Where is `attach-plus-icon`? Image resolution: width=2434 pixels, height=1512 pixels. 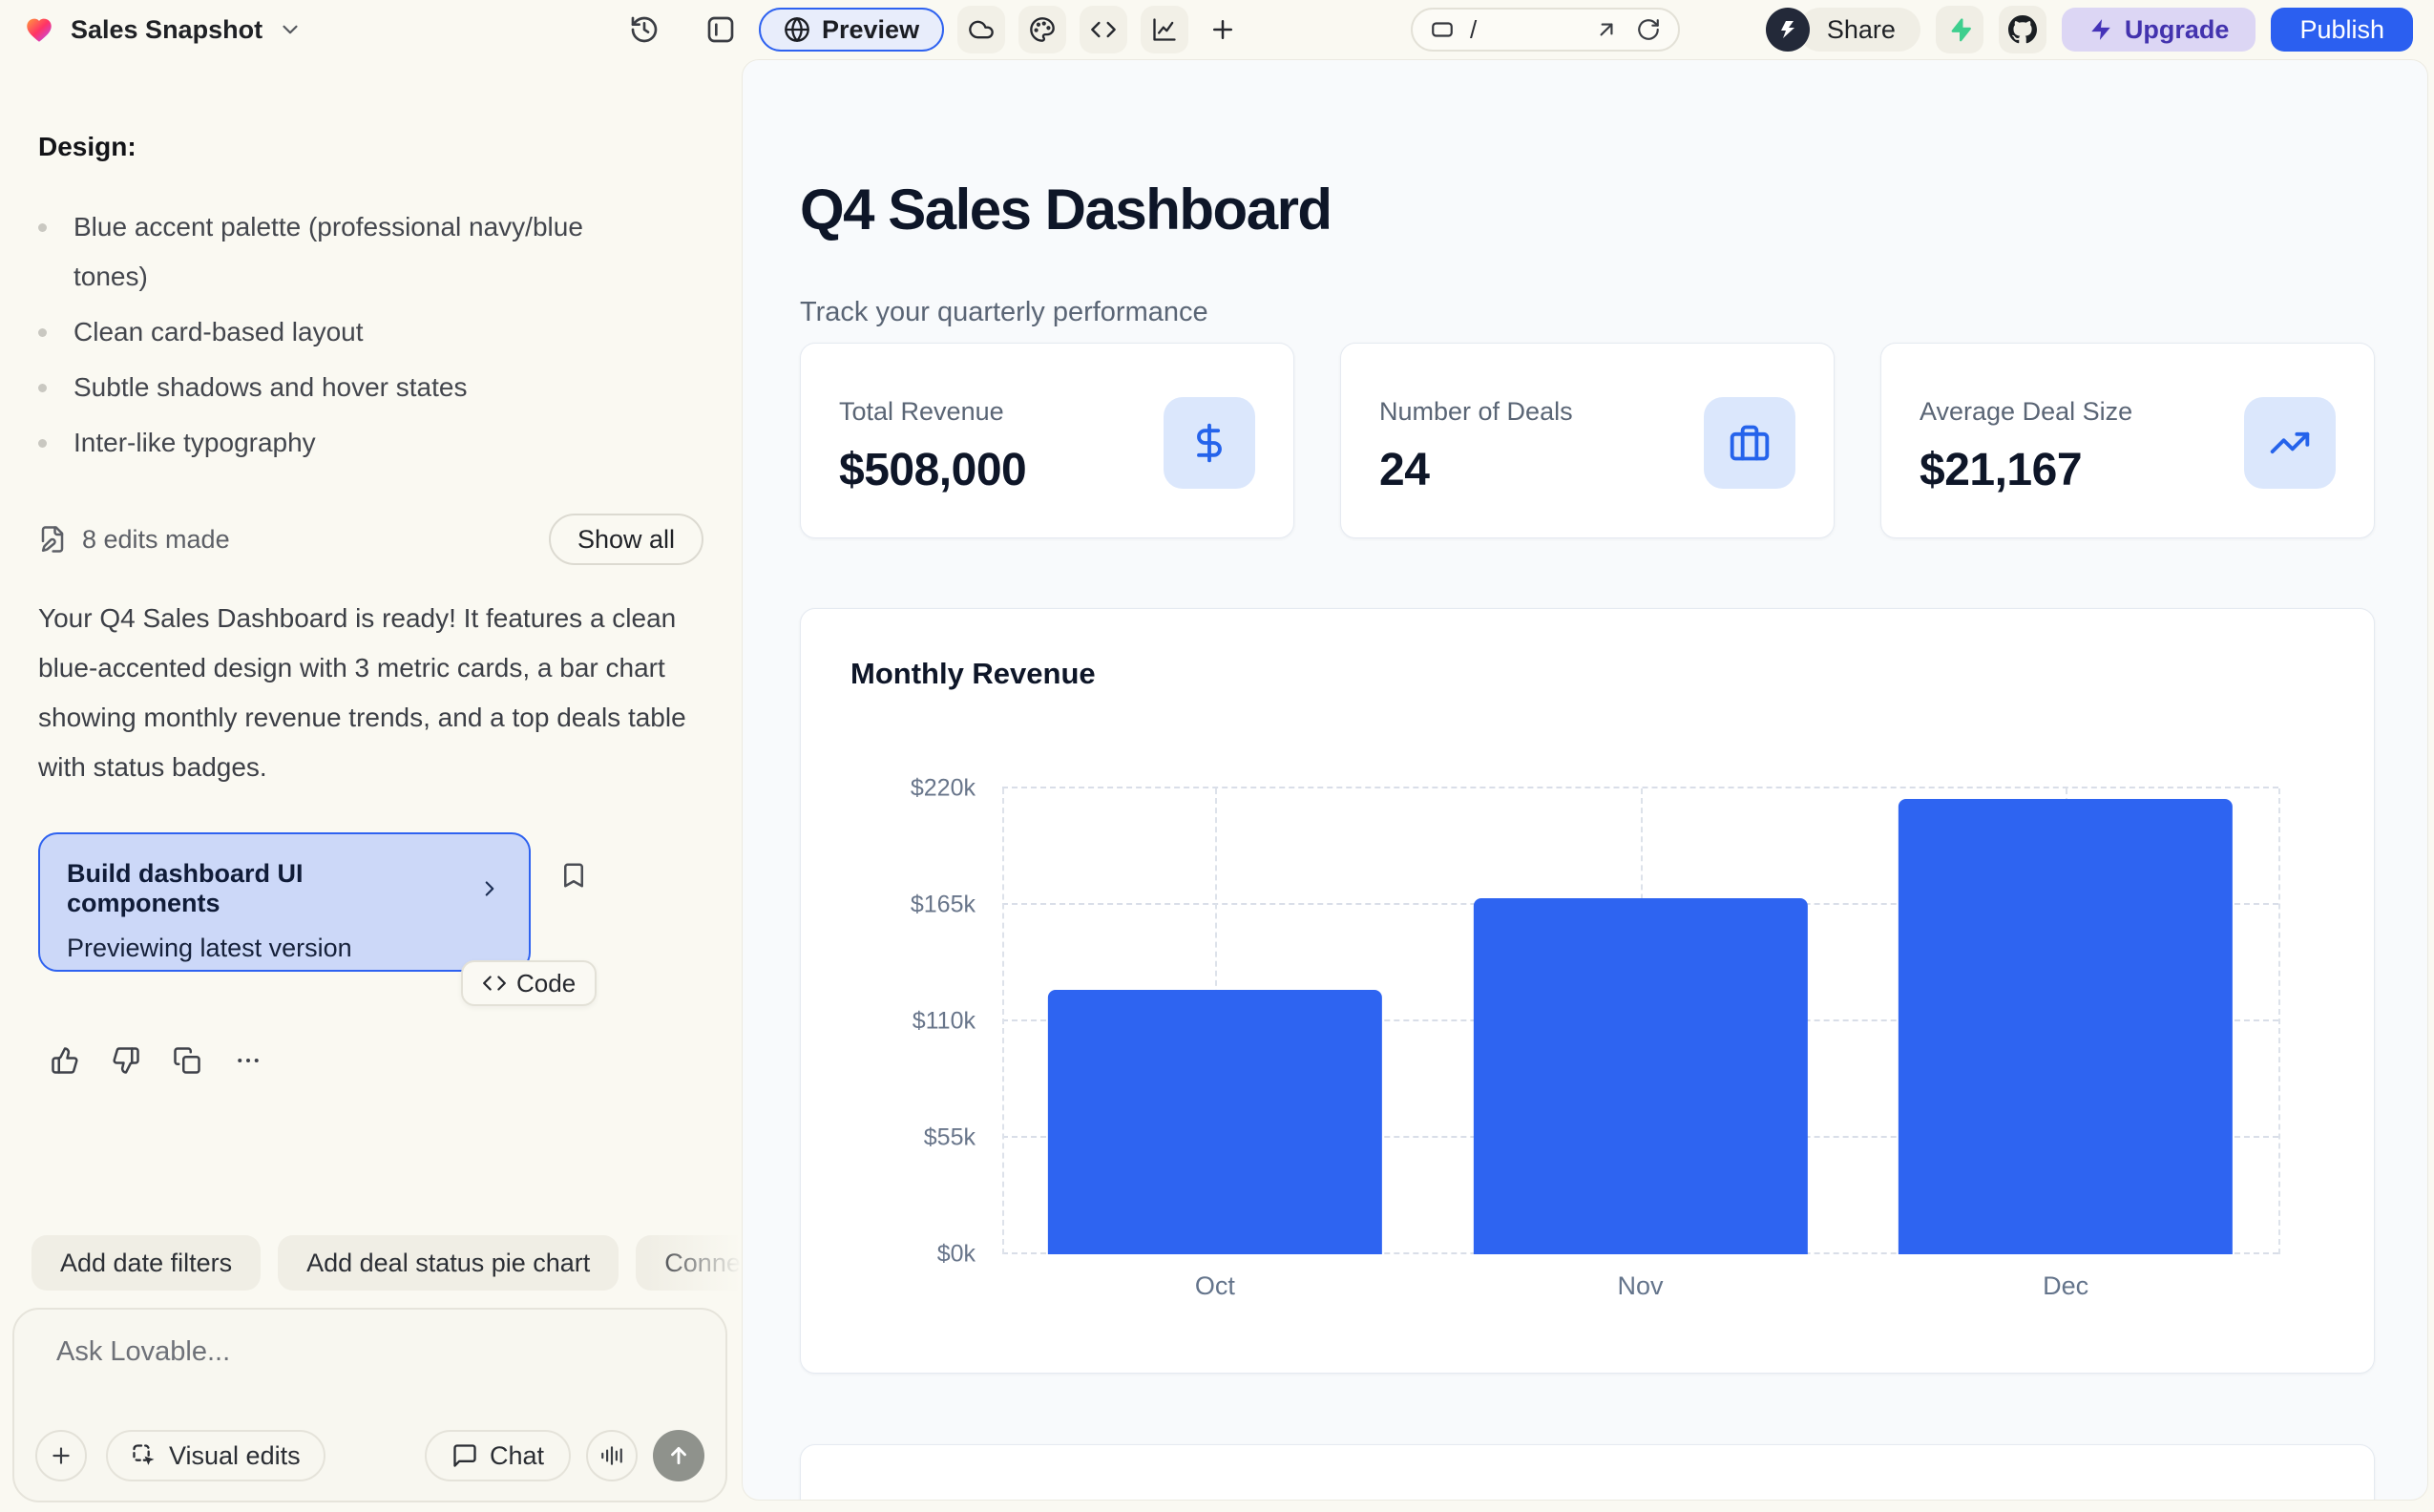
attach-plus-icon is located at coordinates (61, 1455).